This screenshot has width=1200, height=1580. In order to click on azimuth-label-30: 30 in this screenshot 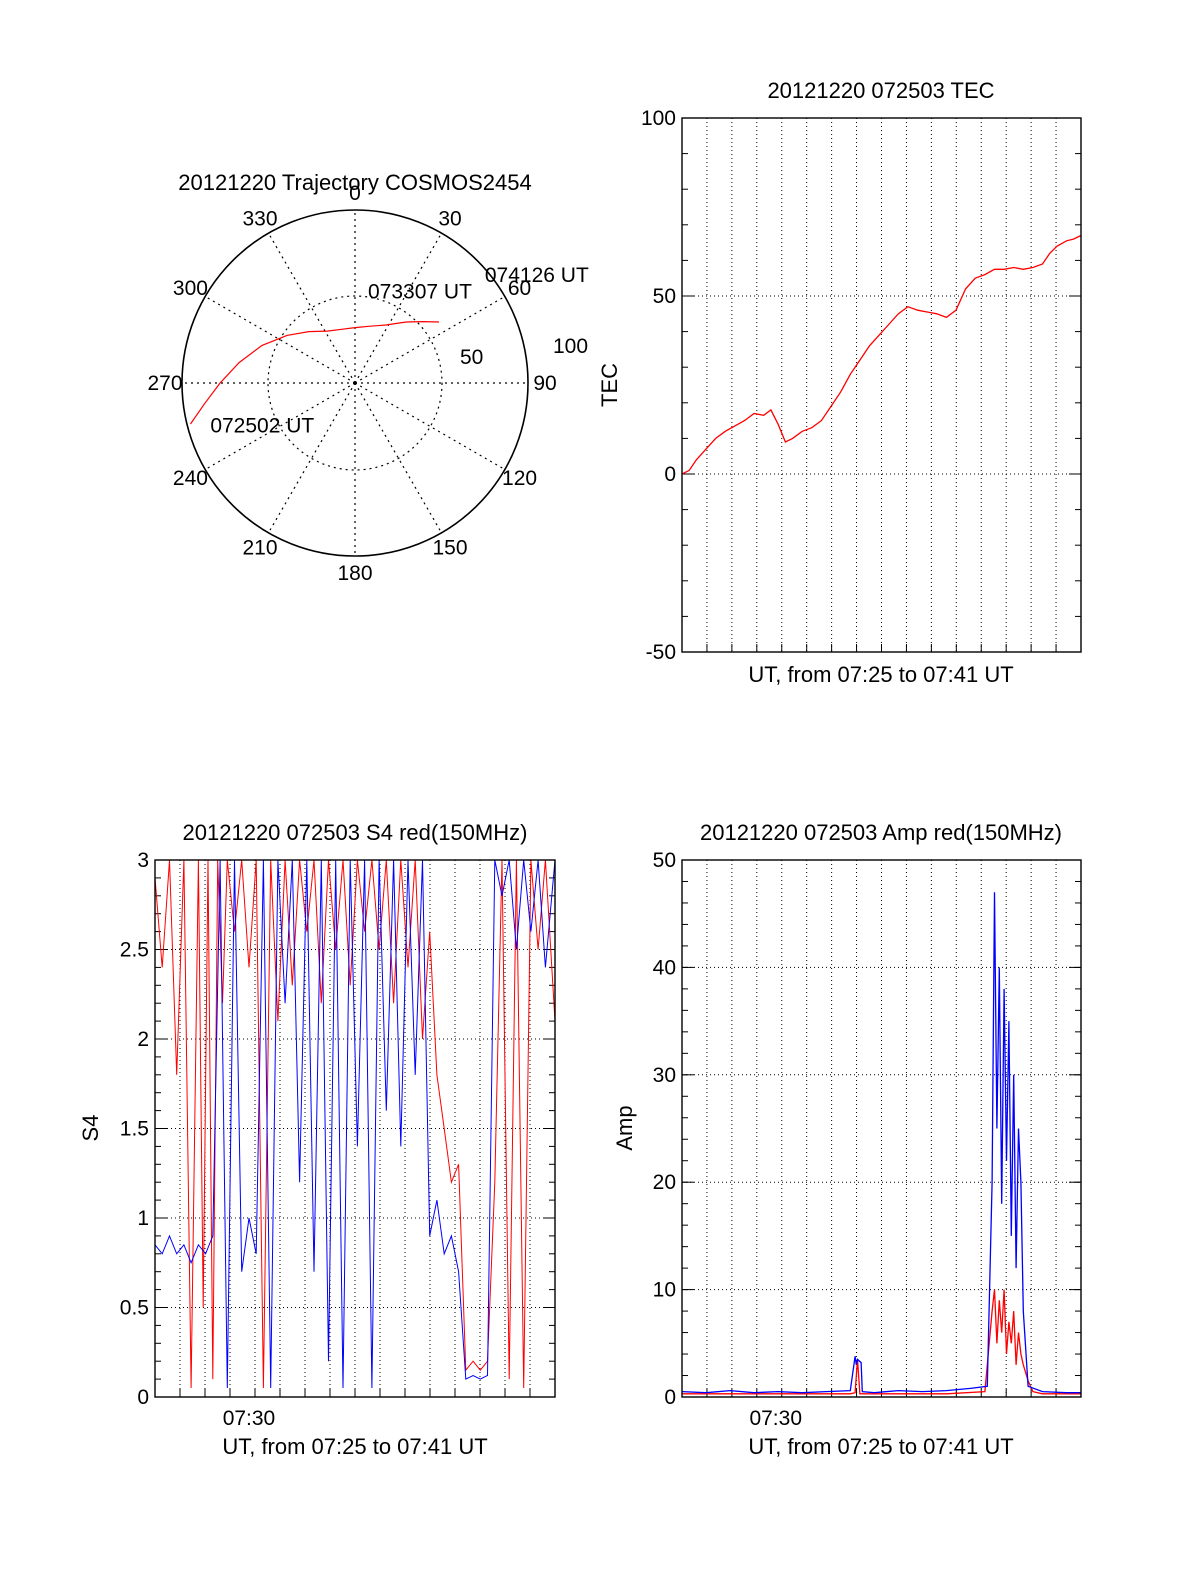, I will do `click(449, 218)`.